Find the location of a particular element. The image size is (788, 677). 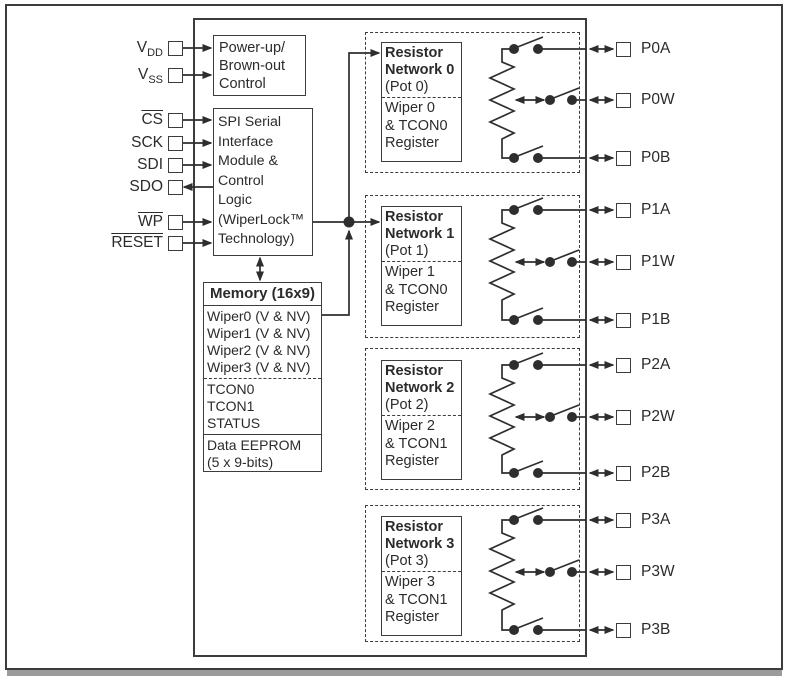

network-pot-label: (Pot 1) is located at coordinates (407, 251).